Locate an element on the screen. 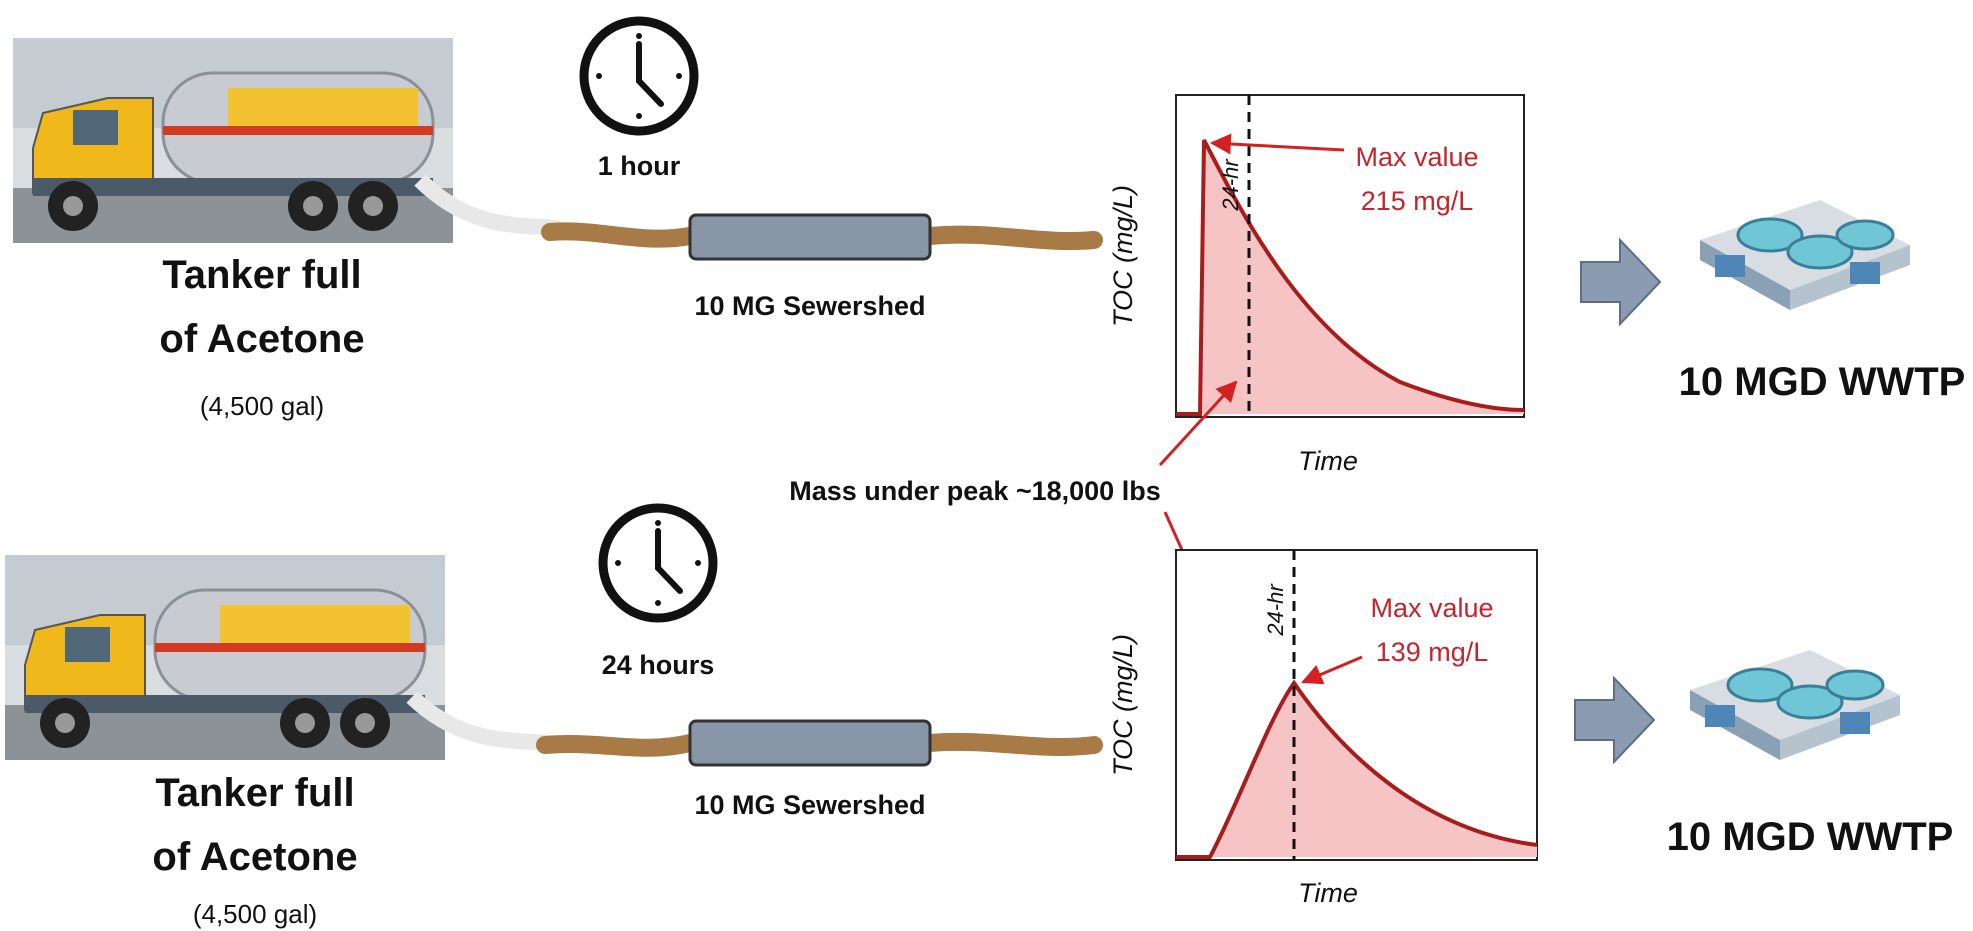 This screenshot has width=1973, height=931. duration: 1 hour is located at coordinates (639, 166).